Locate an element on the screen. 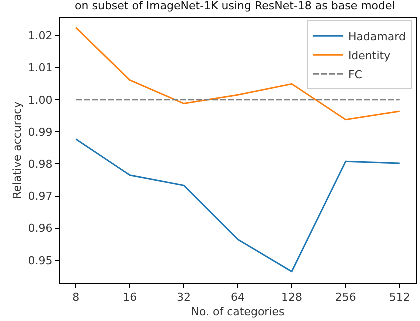  y-tick-label: 0.97 is located at coordinates (40, 197).